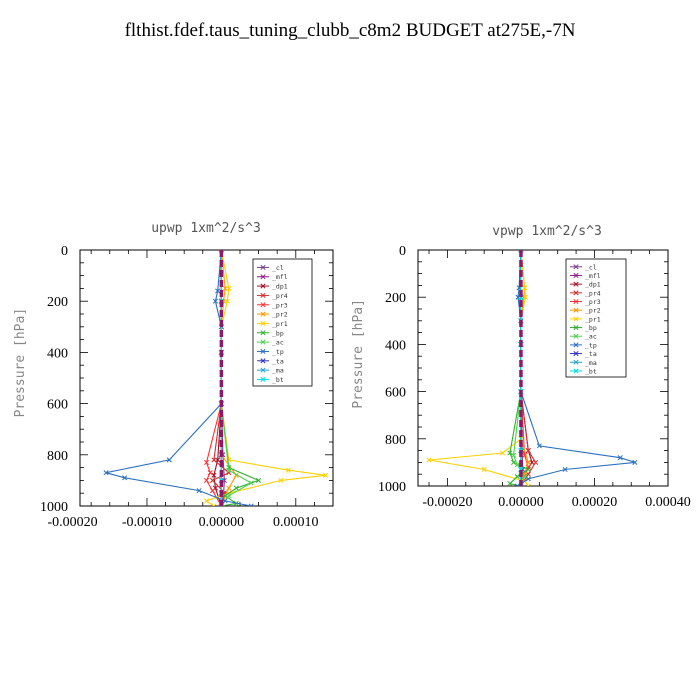 This screenshot has width=700, height=700. What do you see at coordinates (64, 251) in the screenshot?
I see `y-tick-label: 0` at bounding box center [64, 251].